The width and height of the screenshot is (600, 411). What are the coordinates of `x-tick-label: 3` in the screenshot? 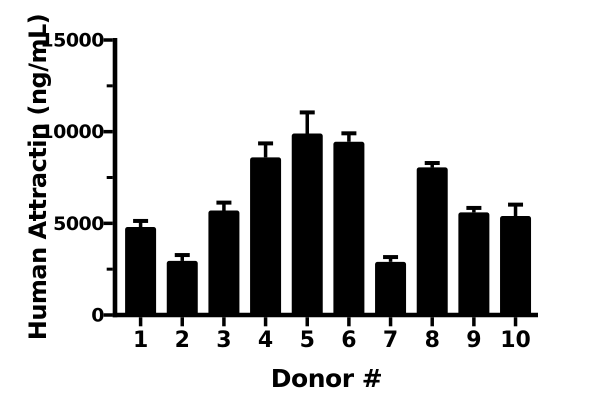 It's located at (223, 340).